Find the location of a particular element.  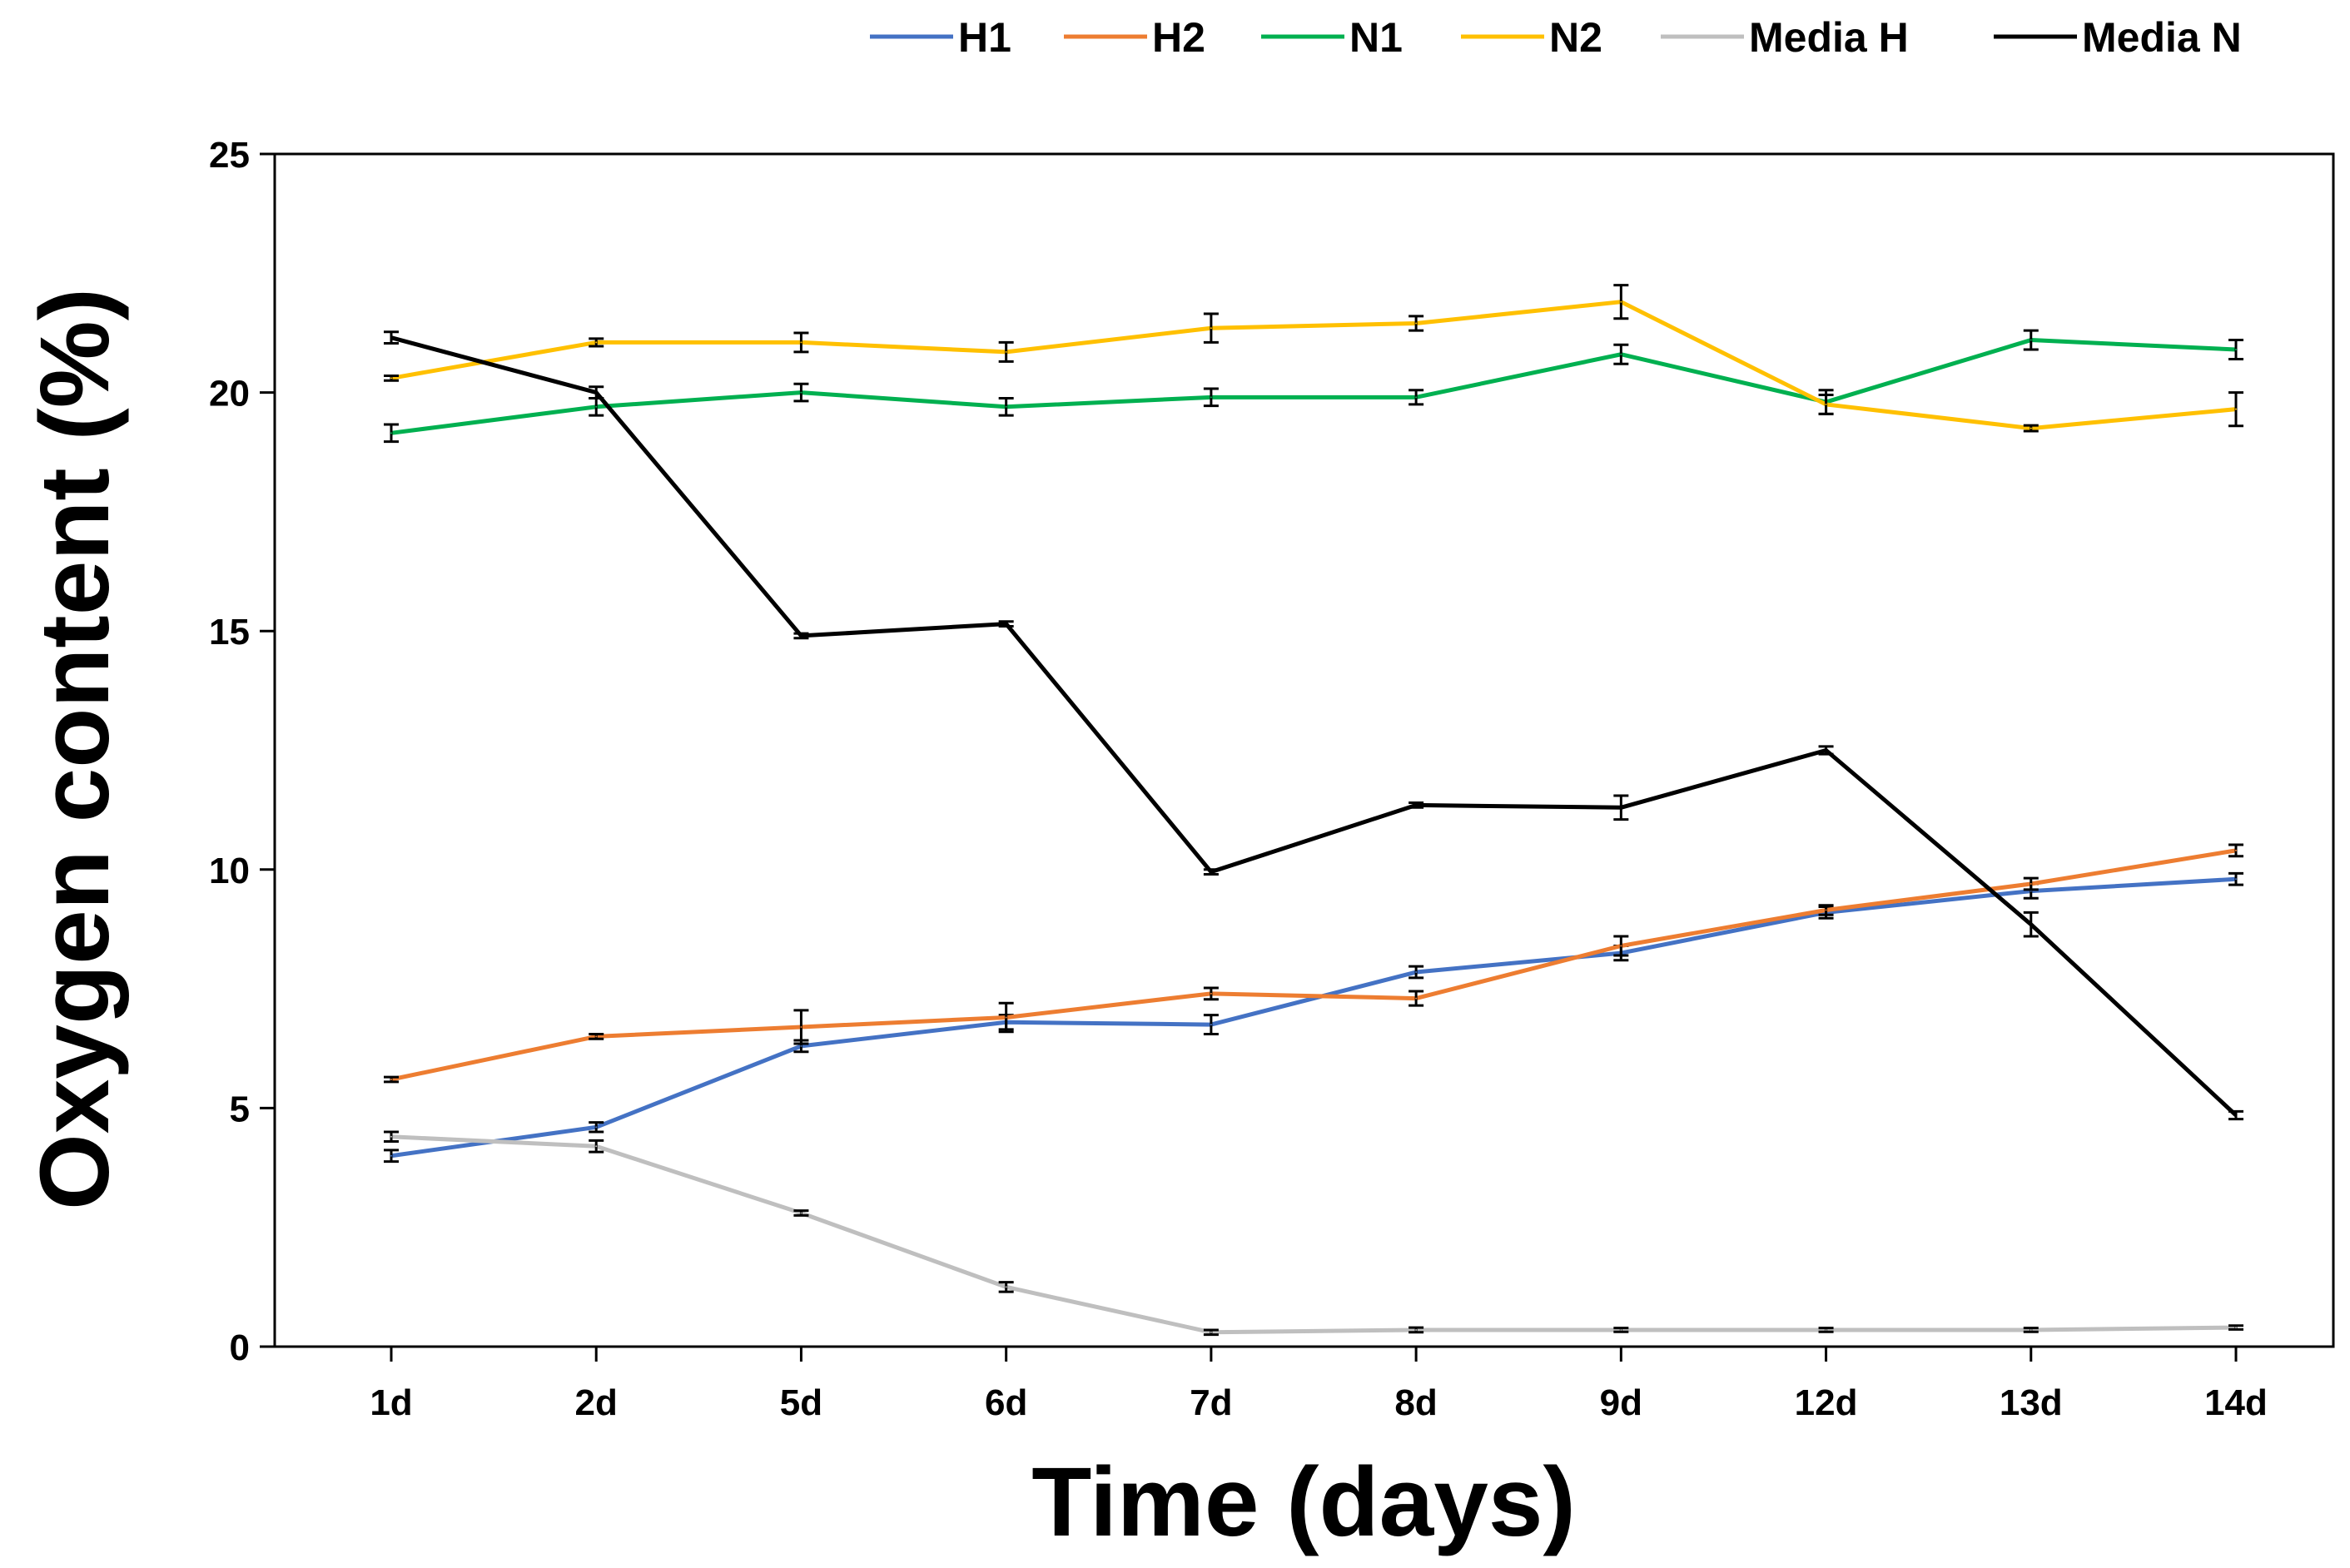

y-tick-label: 0 is located at coordinates (240, 1347).